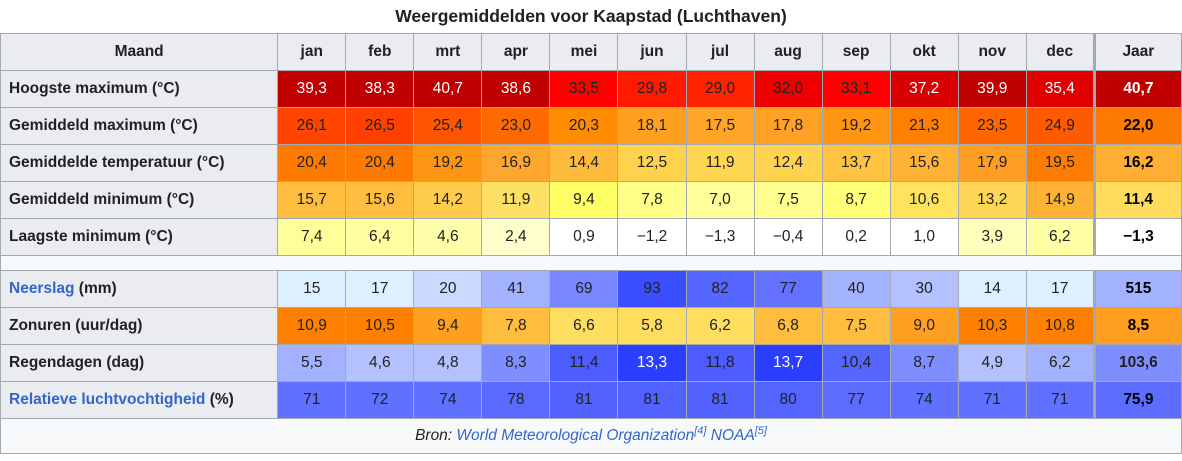 This screenshot has width=1182, height=461. I want to click on value-cell: 38,6, so click(516, 89).